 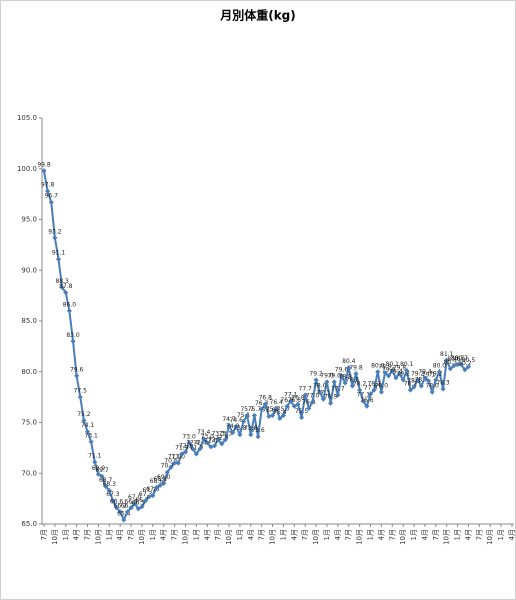 What do you see at coordinates (469, 360) in the screenshot?
I see `data-label: 80.5` at bounding box center [469, 360].